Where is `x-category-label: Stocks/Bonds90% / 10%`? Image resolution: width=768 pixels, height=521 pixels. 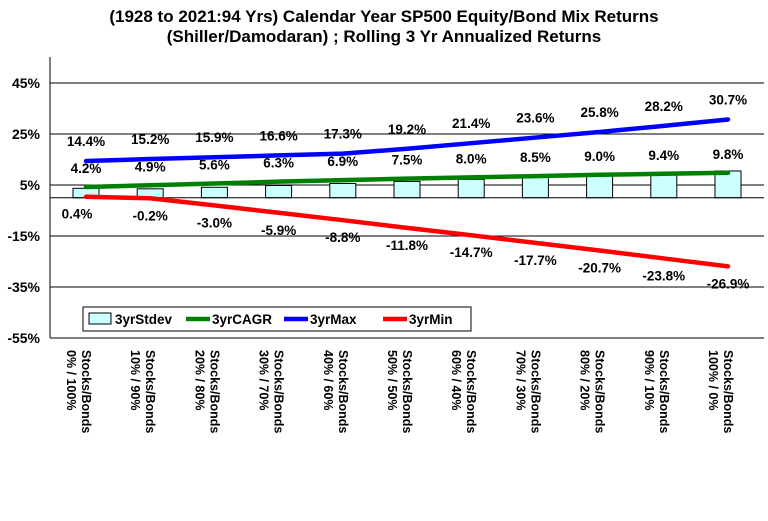
x-category-label: Stocks/Bonds90% / 10% is located at coordinates (656, 391).